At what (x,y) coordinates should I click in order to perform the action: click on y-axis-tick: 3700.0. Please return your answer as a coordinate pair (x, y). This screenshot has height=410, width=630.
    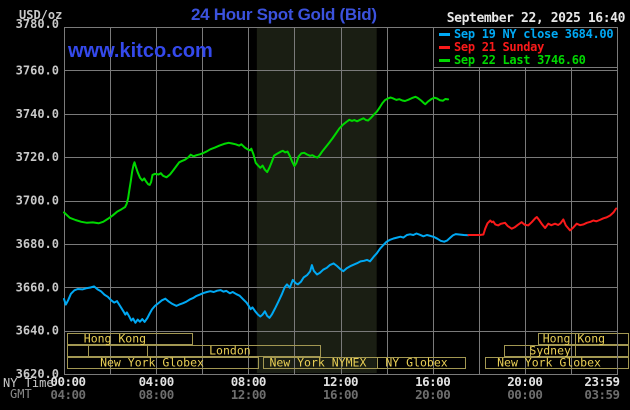
    Looking at the image, I should click on (37, 201).